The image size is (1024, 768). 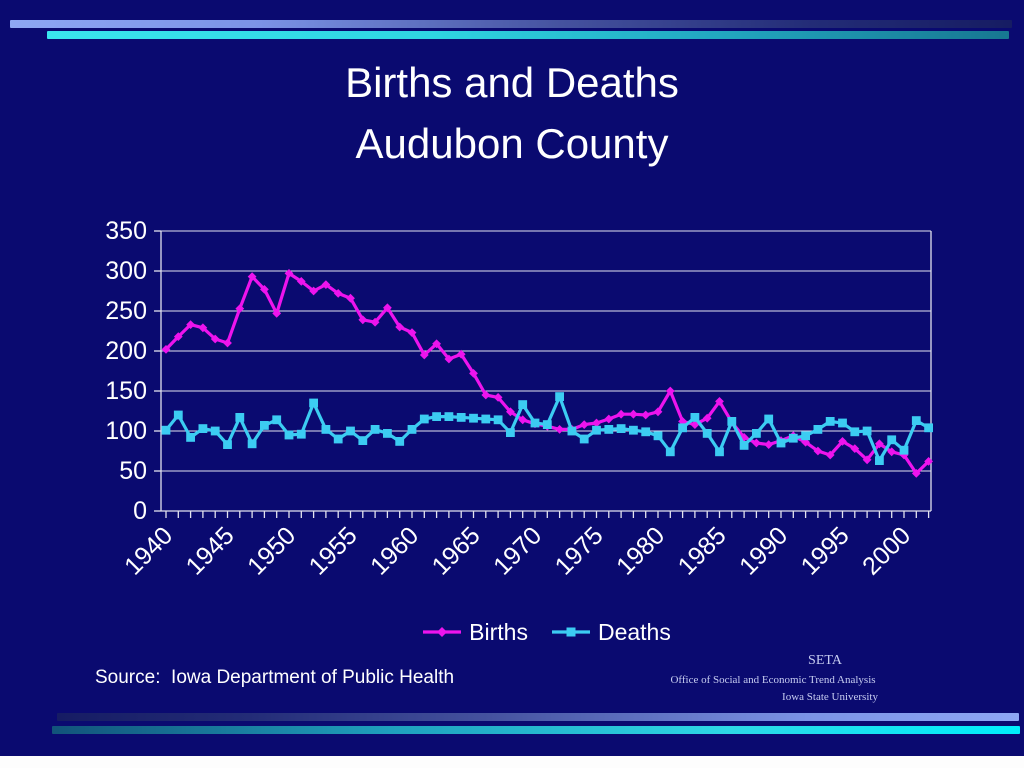 What do you see at coordinates (126, 391) in the screenshot?
I see `y-tick-label: 150` at bounding box center [126, 391].